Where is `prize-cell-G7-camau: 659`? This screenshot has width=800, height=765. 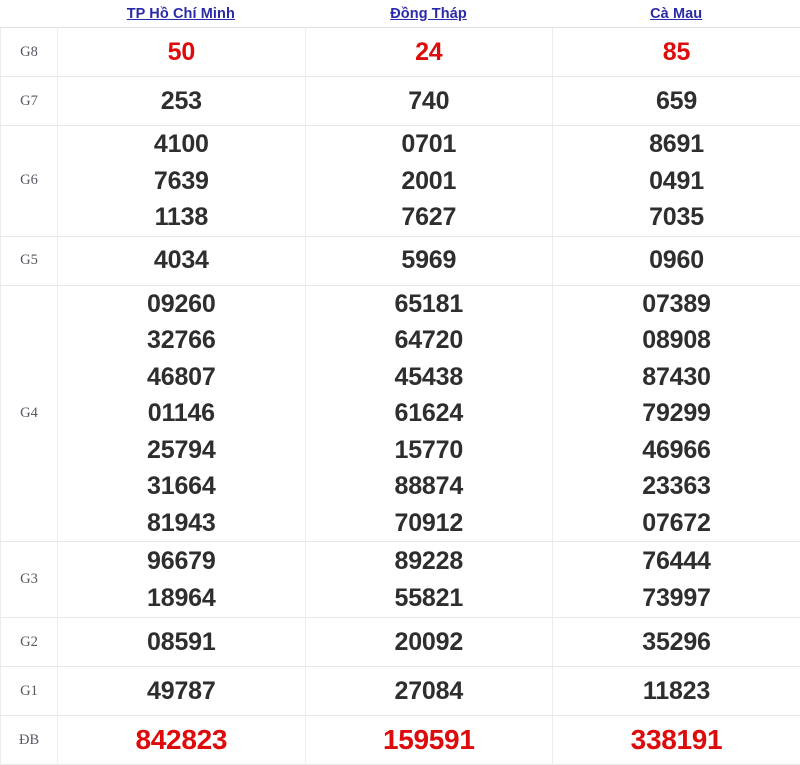 prize-cell-G7-camau: 659 is located at coordinates (676, 101).